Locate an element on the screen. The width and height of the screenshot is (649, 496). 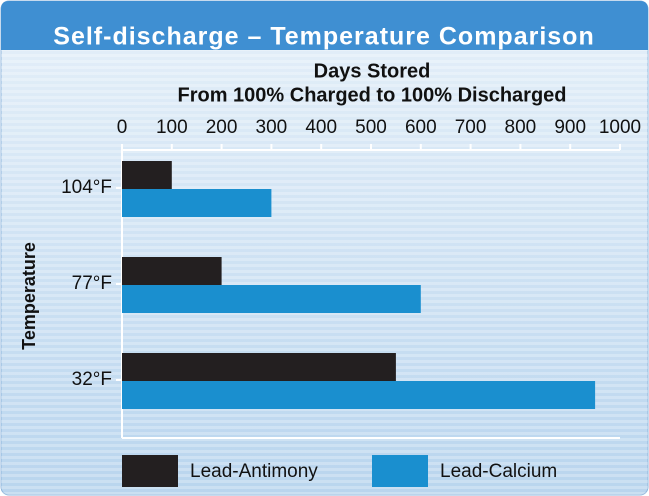
x-tick-label: 800 is located at coordinates (521, 127).